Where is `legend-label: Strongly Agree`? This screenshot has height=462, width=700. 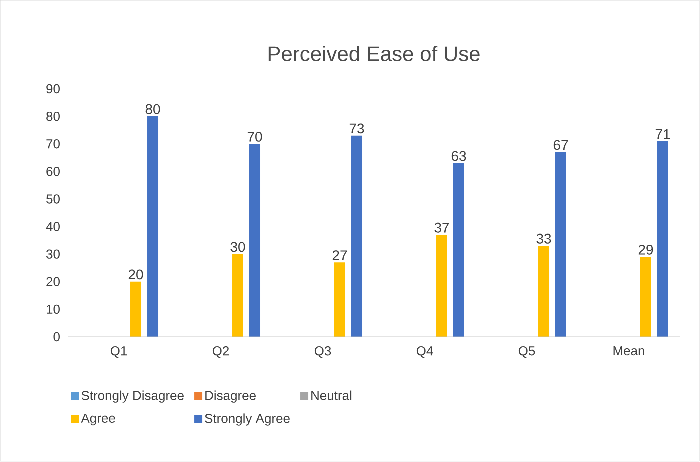
legend-label: Strongly Agree is located at coordinates (247, 420).